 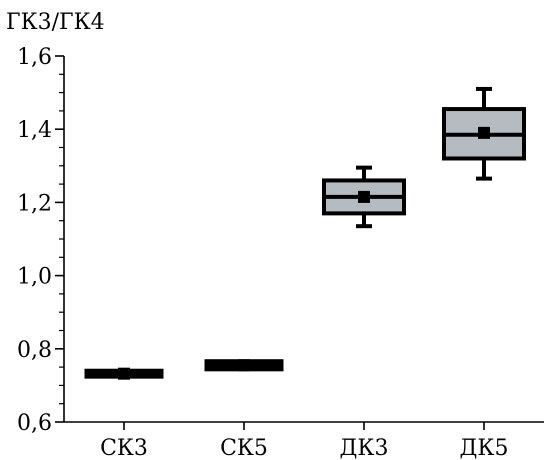 I want to click on x-tick-label: СК5, so click(x=244, y=448).